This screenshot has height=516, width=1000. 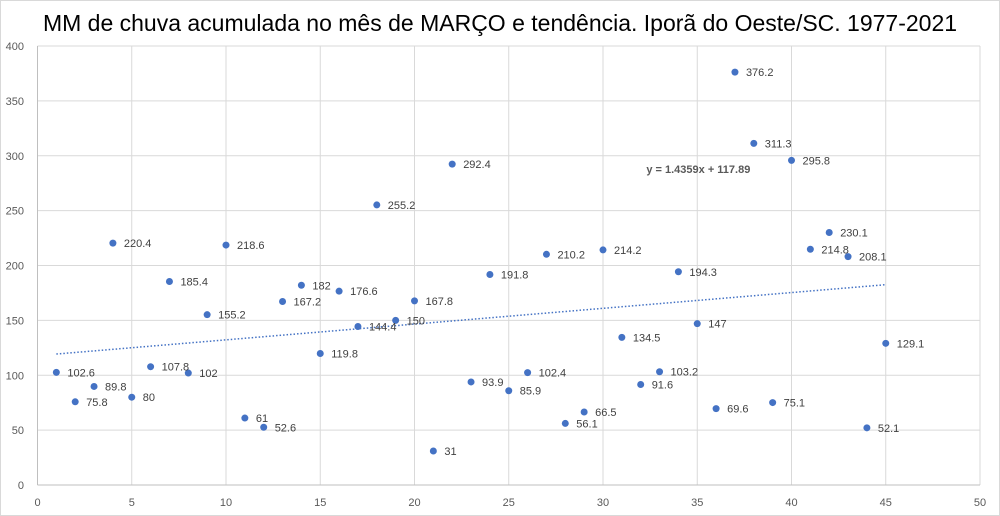 I want to click on data-label: 194.3, so click(x=703, y=273).